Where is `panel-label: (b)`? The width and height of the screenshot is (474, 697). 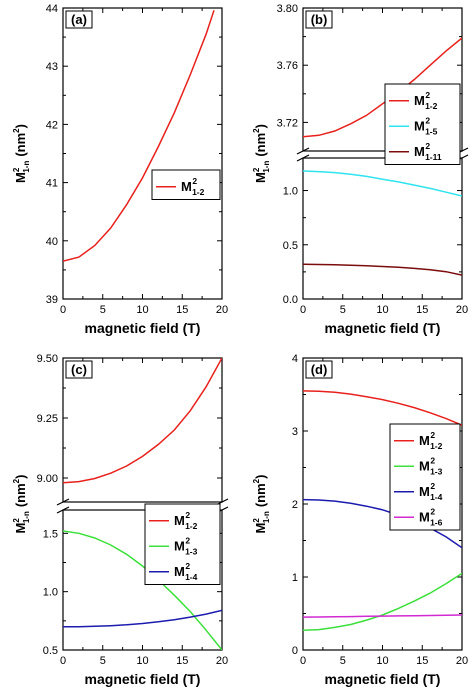 panel-label: (b) is located at coordinates (319, 19).